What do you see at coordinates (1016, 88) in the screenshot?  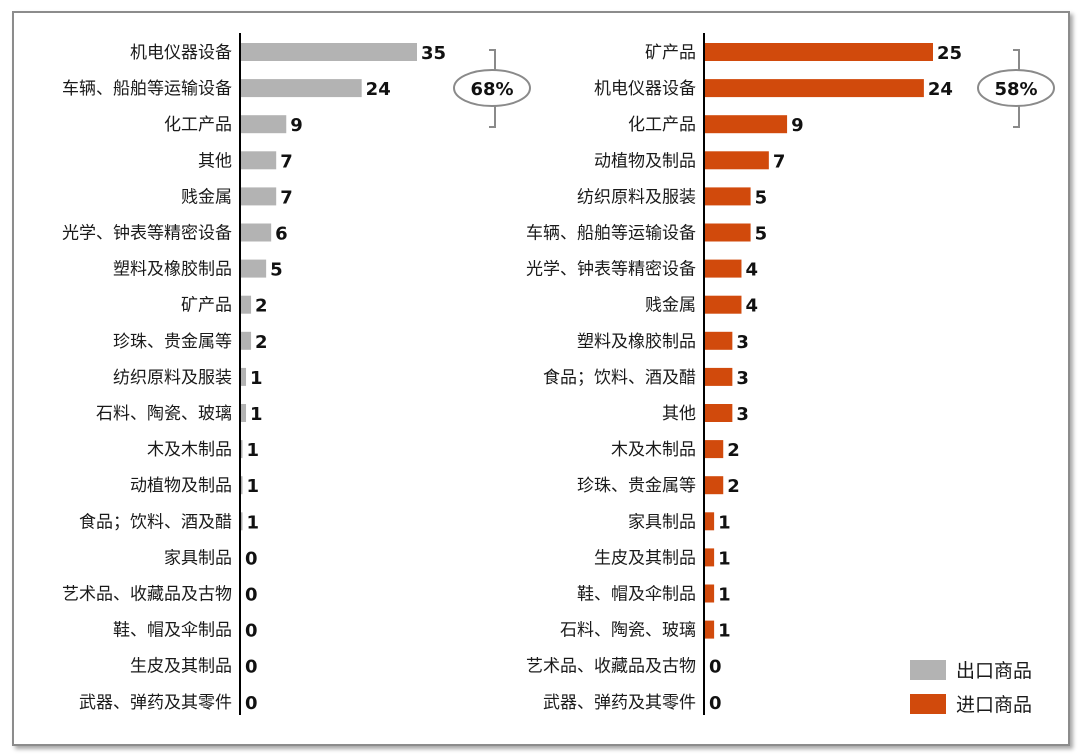 I see `import-share-ellipse` at bounding box center [1016, 88].